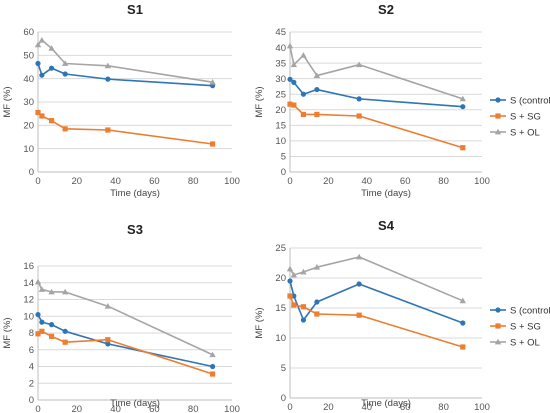  What do you see at coordinates (31, 383) in the screenshot?
I see `y-tick-label: 2` at bounding box center [31, 383].